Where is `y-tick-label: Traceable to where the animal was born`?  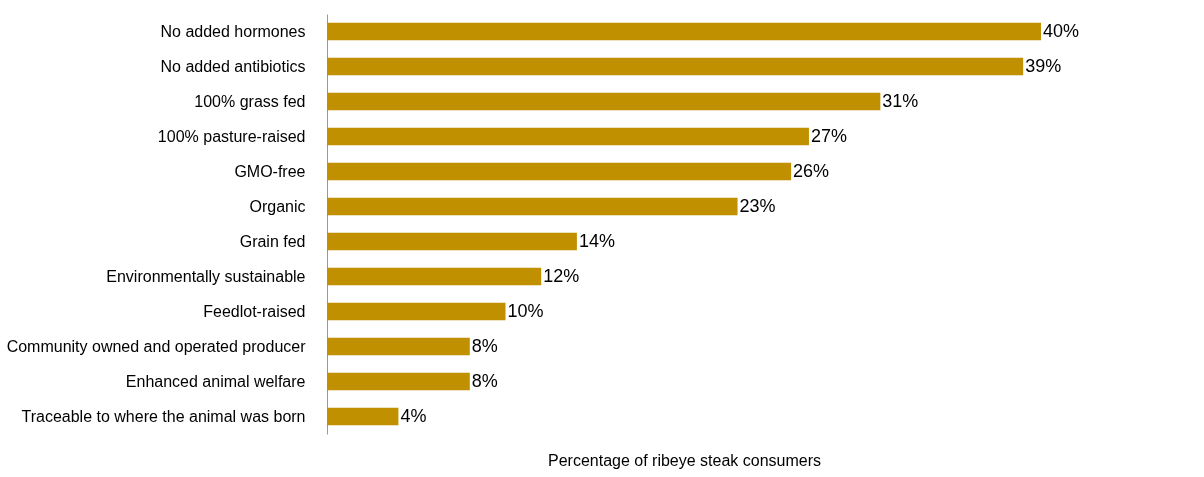
y-tick-label: Traceable to where the animal was born is located at coordinates (163, 416).